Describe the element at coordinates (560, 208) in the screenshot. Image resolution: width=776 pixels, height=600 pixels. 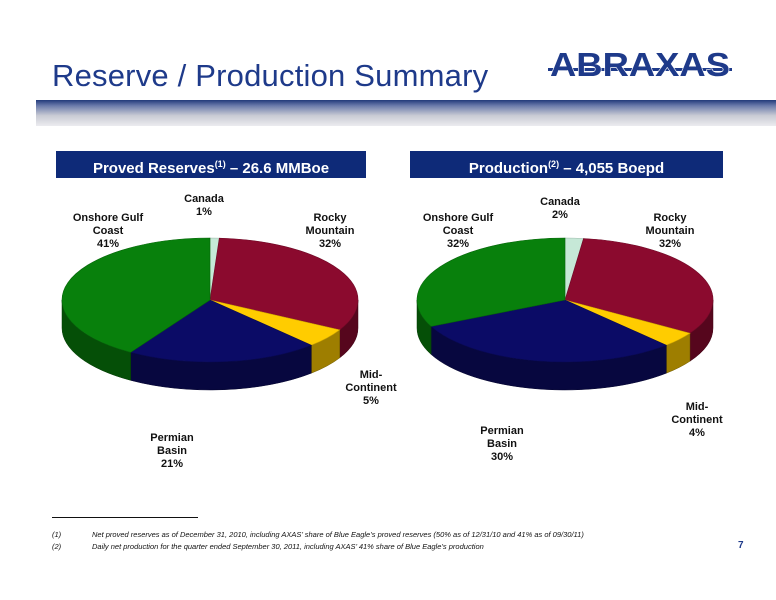
I see `production-label-canada: Canada 2%` at that location.